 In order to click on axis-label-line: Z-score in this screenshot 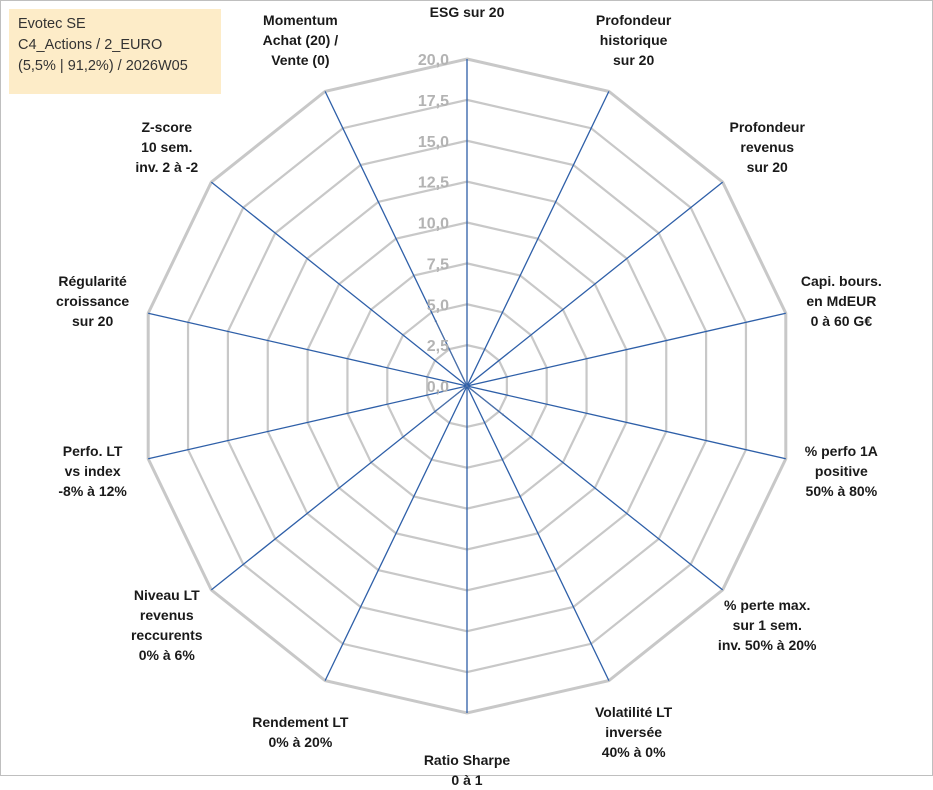, I will do `click(167, 126)`.